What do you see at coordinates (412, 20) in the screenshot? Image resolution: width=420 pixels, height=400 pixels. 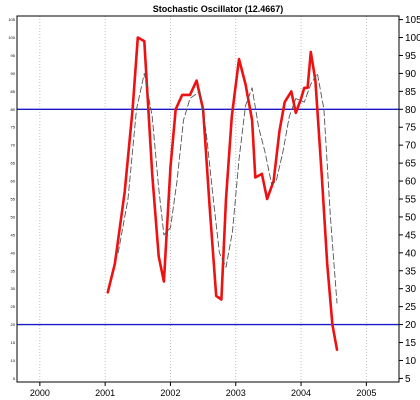 I see `y-tick-label-right: 105` at bounding box center [412, 20].